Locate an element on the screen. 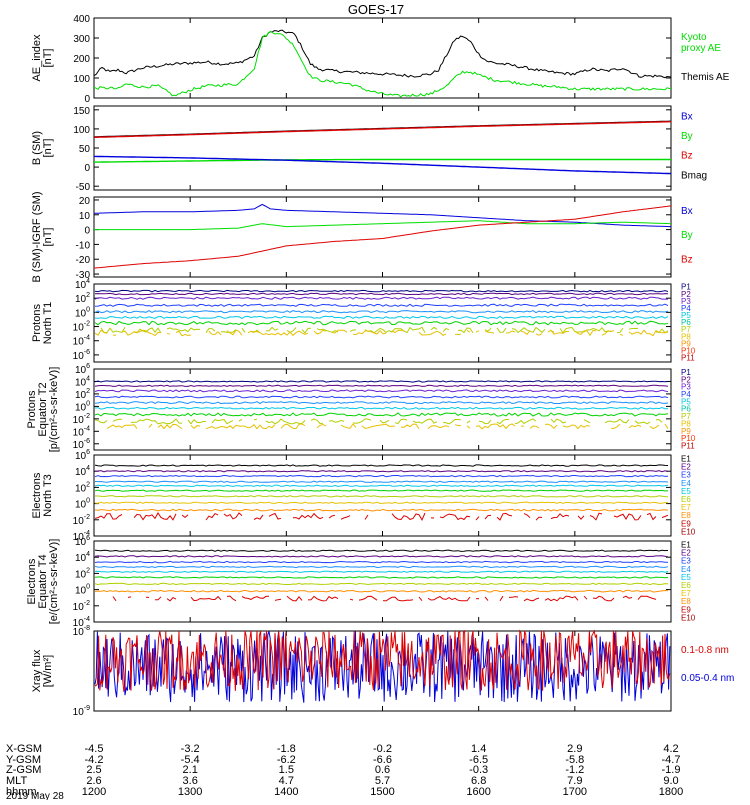 The image size is (750, 805). series-line-e7 is located at coordinates (381, 496).